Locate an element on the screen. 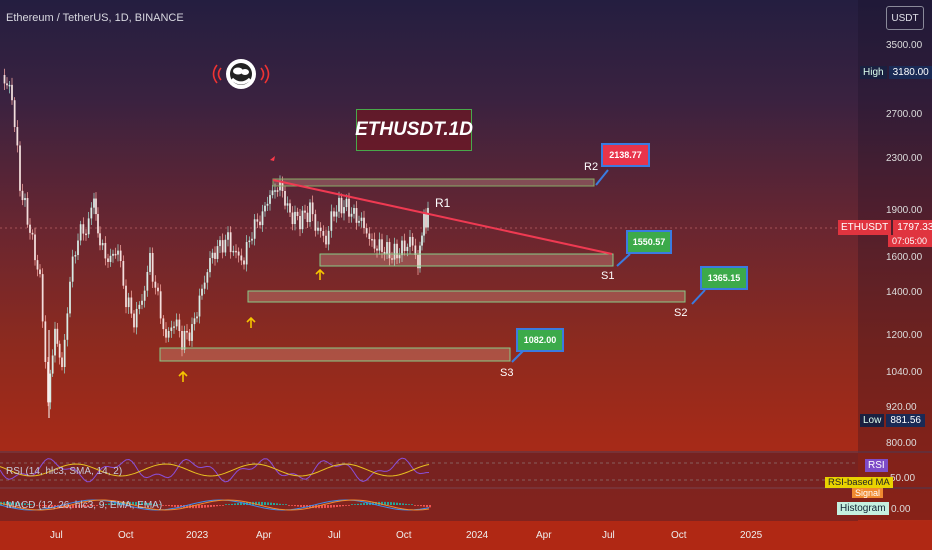 The image size is (932, 550). rsi-axis-value: 50.00 is located at coordinates (903, 478).